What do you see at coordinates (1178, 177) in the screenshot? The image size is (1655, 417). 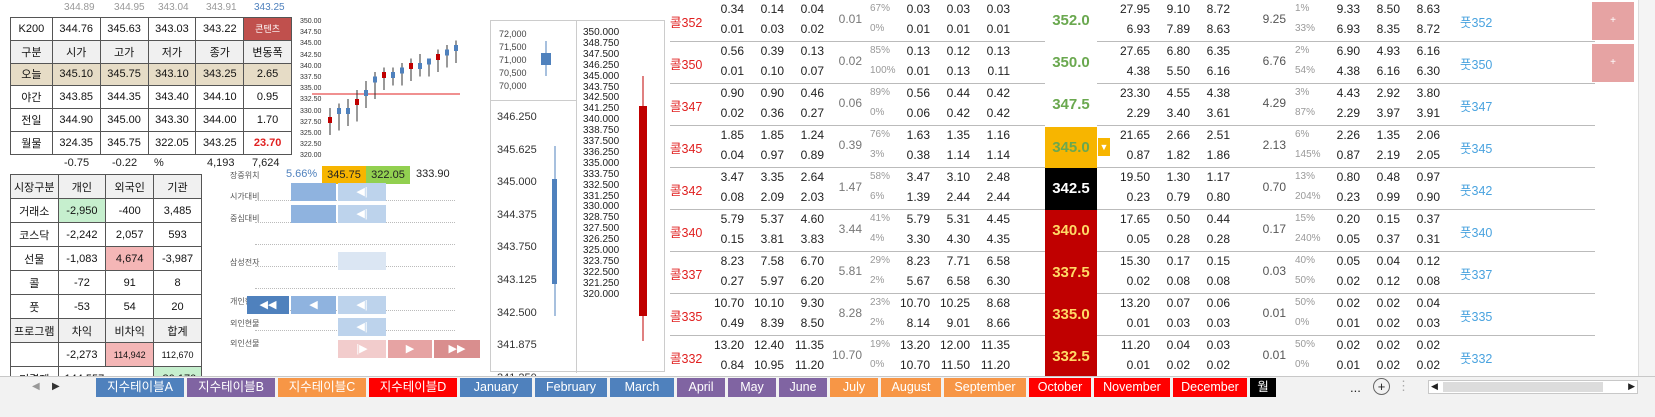 I see `put-price: 1.30` at bounding box center [1178, 177].